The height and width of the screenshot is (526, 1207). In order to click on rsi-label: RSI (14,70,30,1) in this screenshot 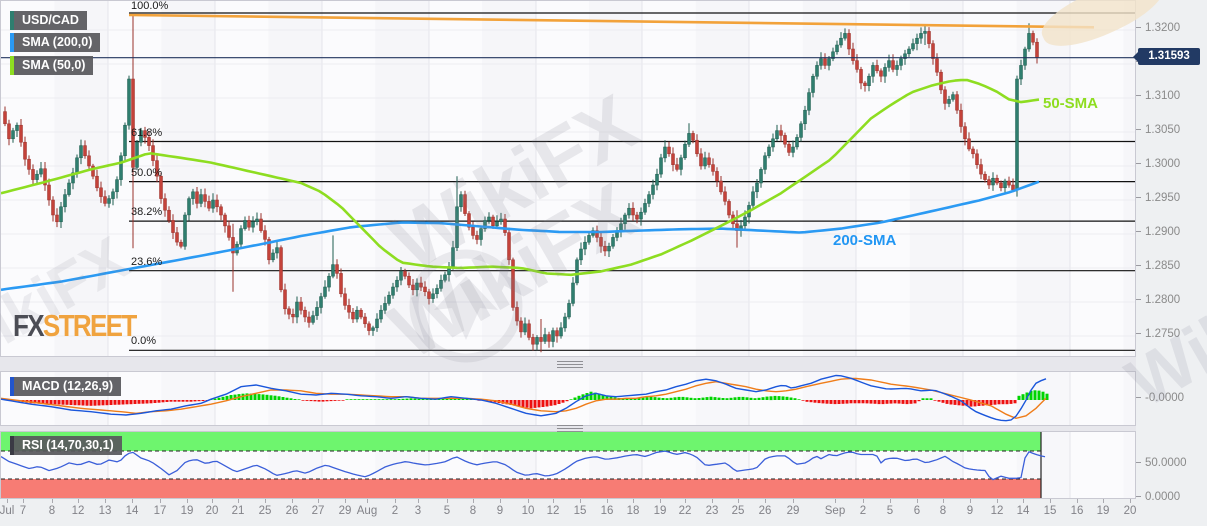, I will do `click(68, 445)`.